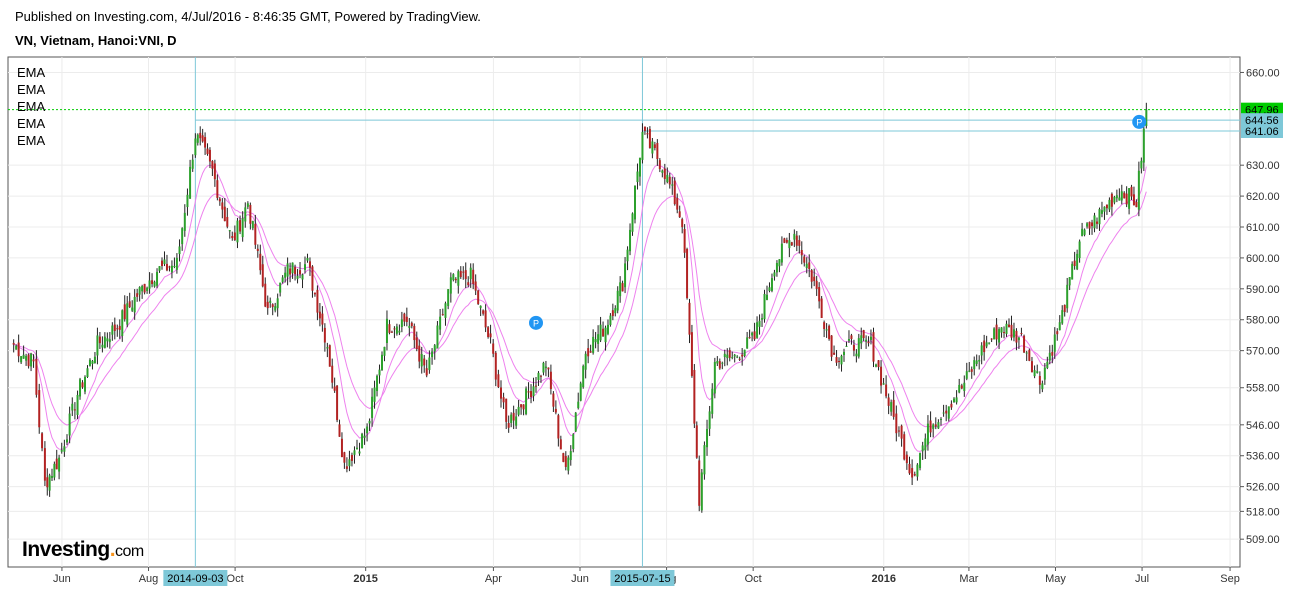 The image size is (1291, 592). What do you see at coordinates (31, 89) in the screenshot?
I see `legend-ema-2: EMA` at bounding box center [31, 89].